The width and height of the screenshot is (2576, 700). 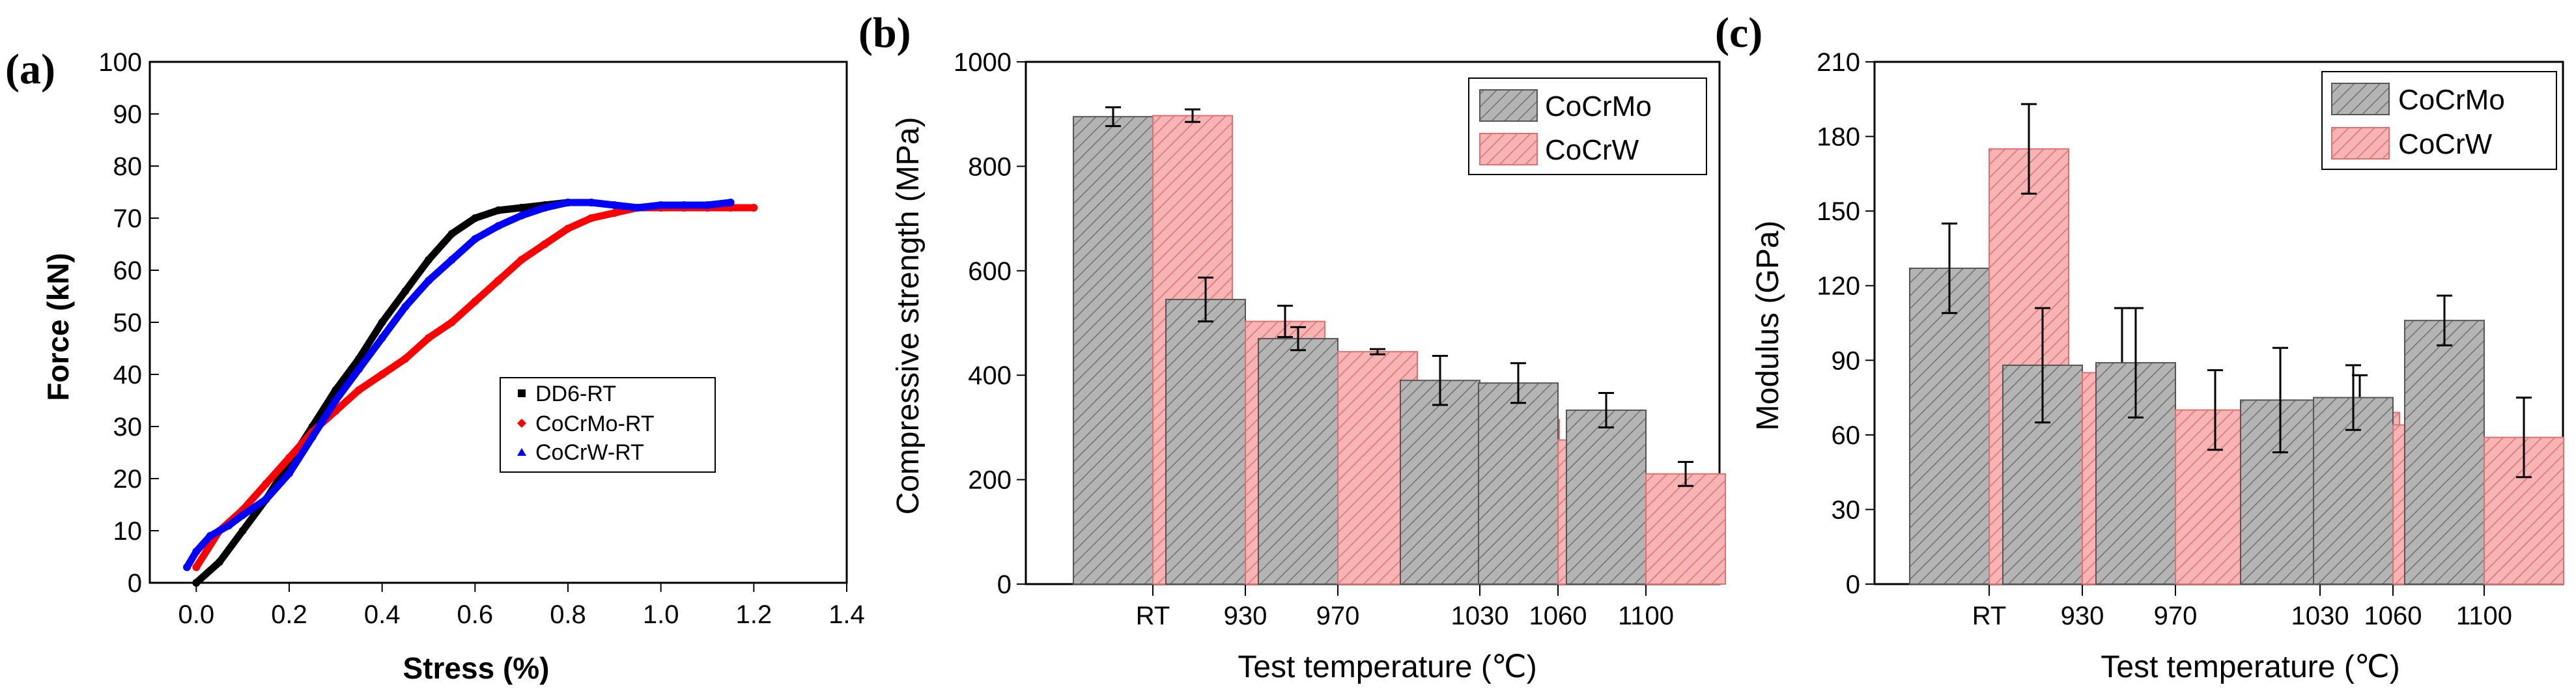 I want to click on legend-cocrw-label: CoCrW-RT, so click(x=589, y=453).